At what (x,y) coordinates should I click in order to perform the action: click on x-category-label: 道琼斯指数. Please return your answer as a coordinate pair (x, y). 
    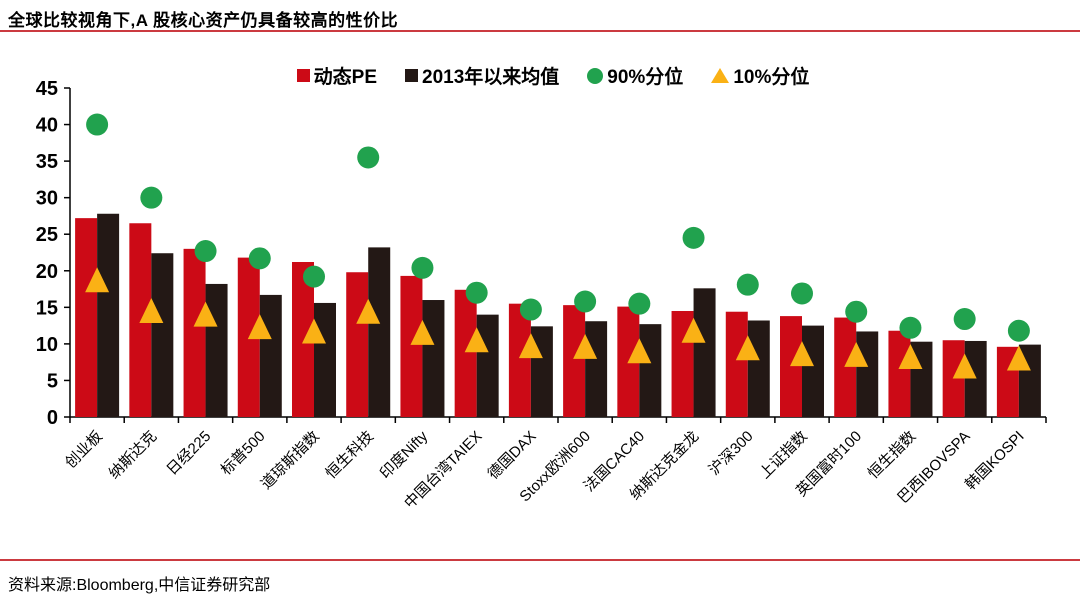
    Looking at the image, I should click on (290, 460).